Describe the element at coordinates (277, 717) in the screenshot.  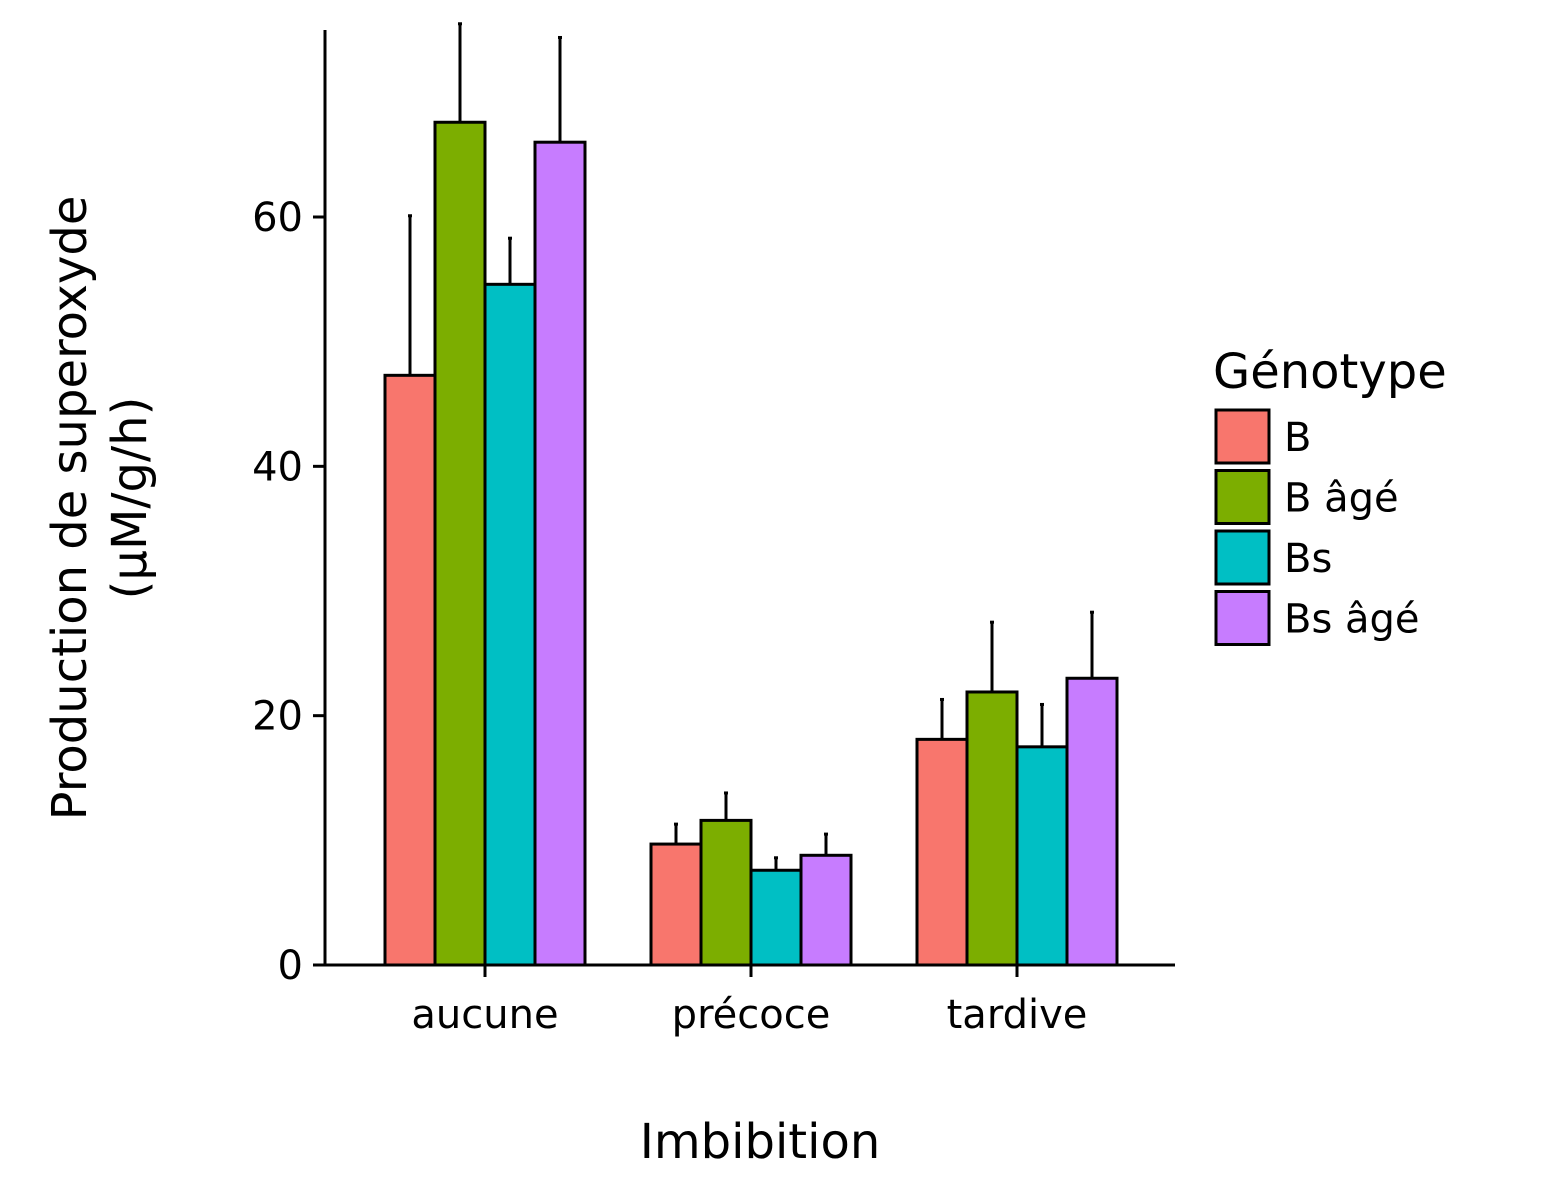
I see `y-tick-label: 20` at that location.